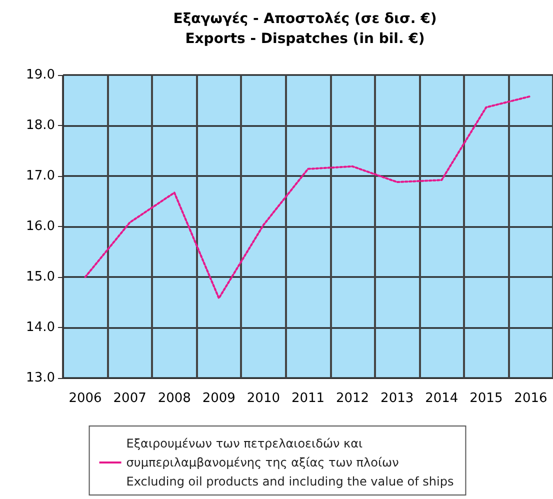 The height and width of the screenshot is (499, 553). Describe the element at coordinates (219, 398) in the screenshot. I see `x-tick-label: 2009` at that location.